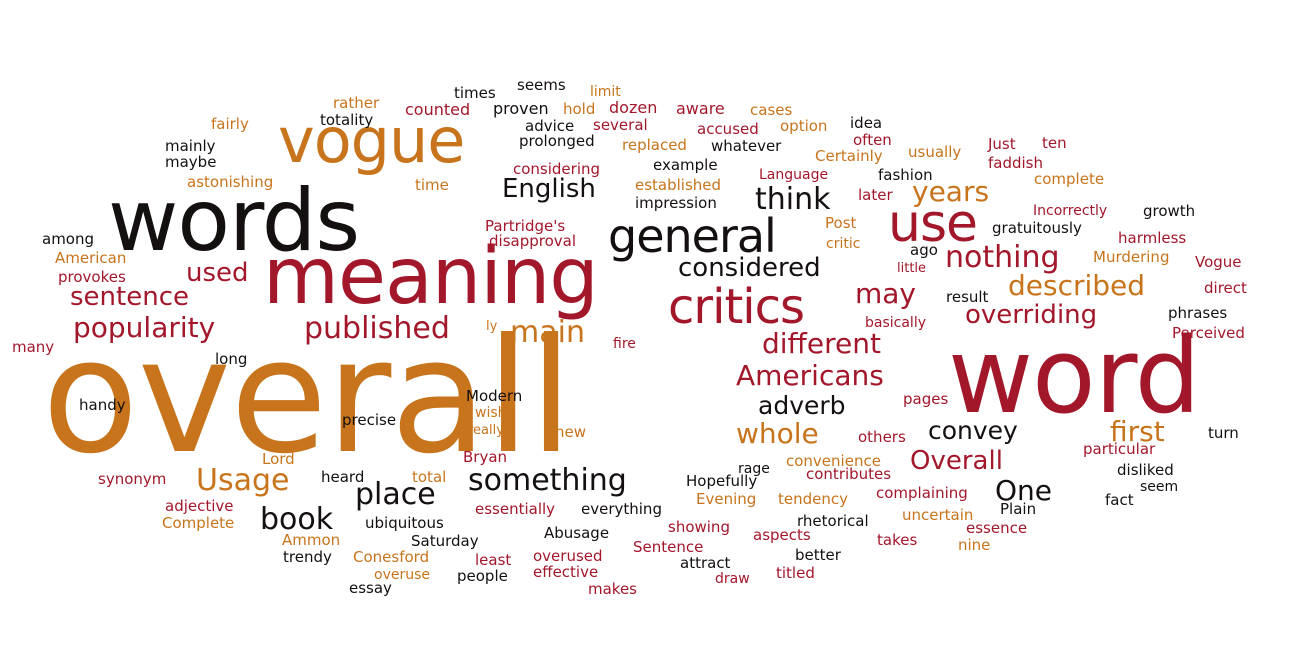  Describe the element at coordinates (311, 540) in the screenshot. I see `word-ammon: Ammon` at that location.